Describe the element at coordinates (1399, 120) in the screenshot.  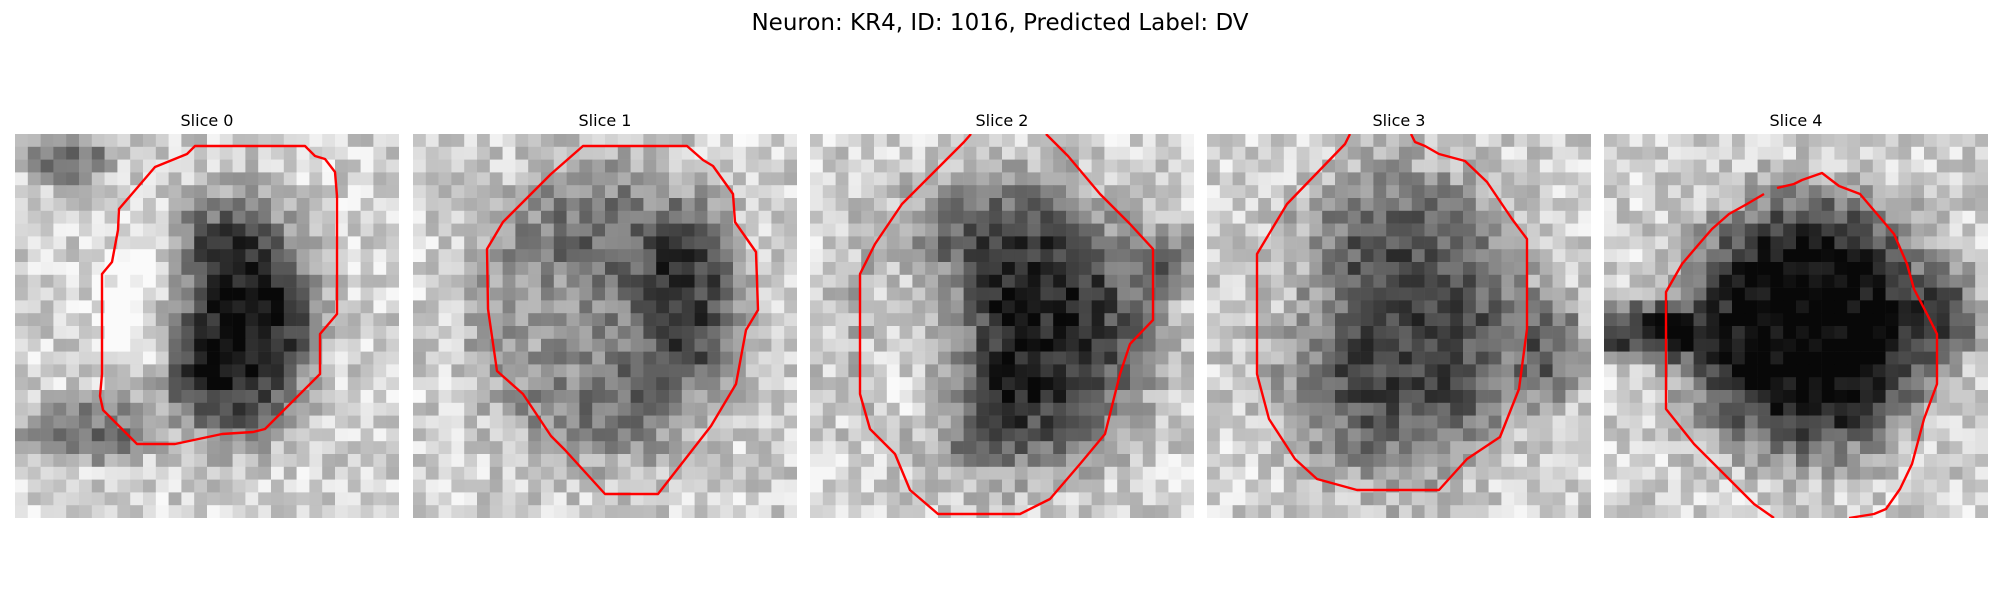
I see `slice-title-3: Slice 3` at that location.